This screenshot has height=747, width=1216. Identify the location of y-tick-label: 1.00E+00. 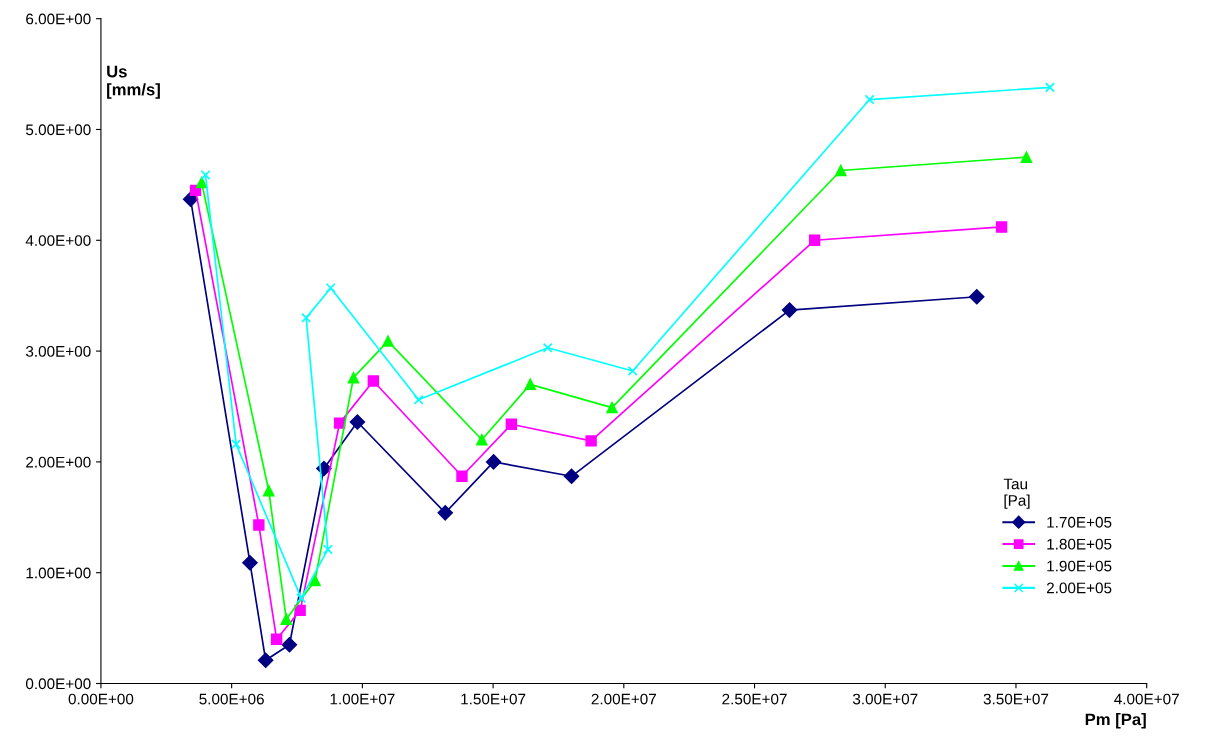
(58, 573).